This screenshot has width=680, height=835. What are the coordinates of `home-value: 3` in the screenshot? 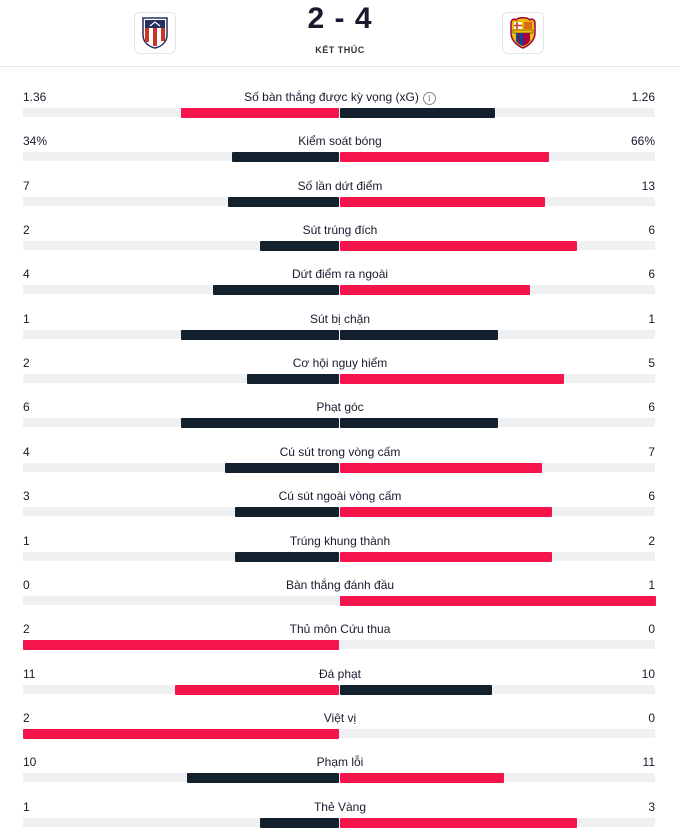 It's located at (26, 496).